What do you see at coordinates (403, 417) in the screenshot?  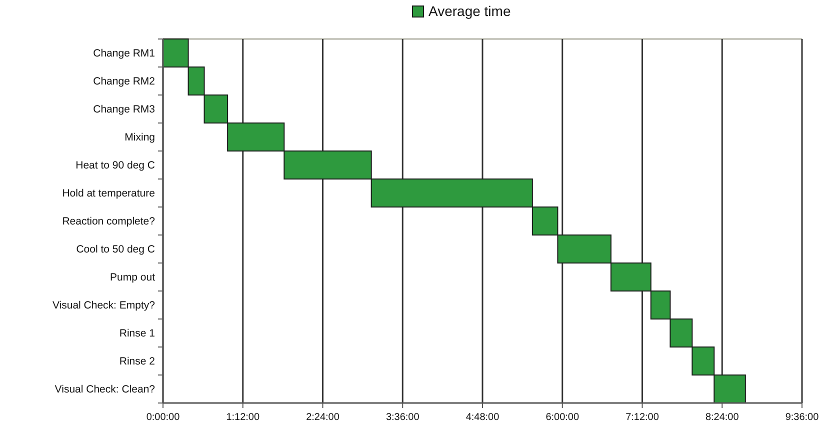 I see `x-tick-label: 3:36:00` at bounding box center [403, 417].